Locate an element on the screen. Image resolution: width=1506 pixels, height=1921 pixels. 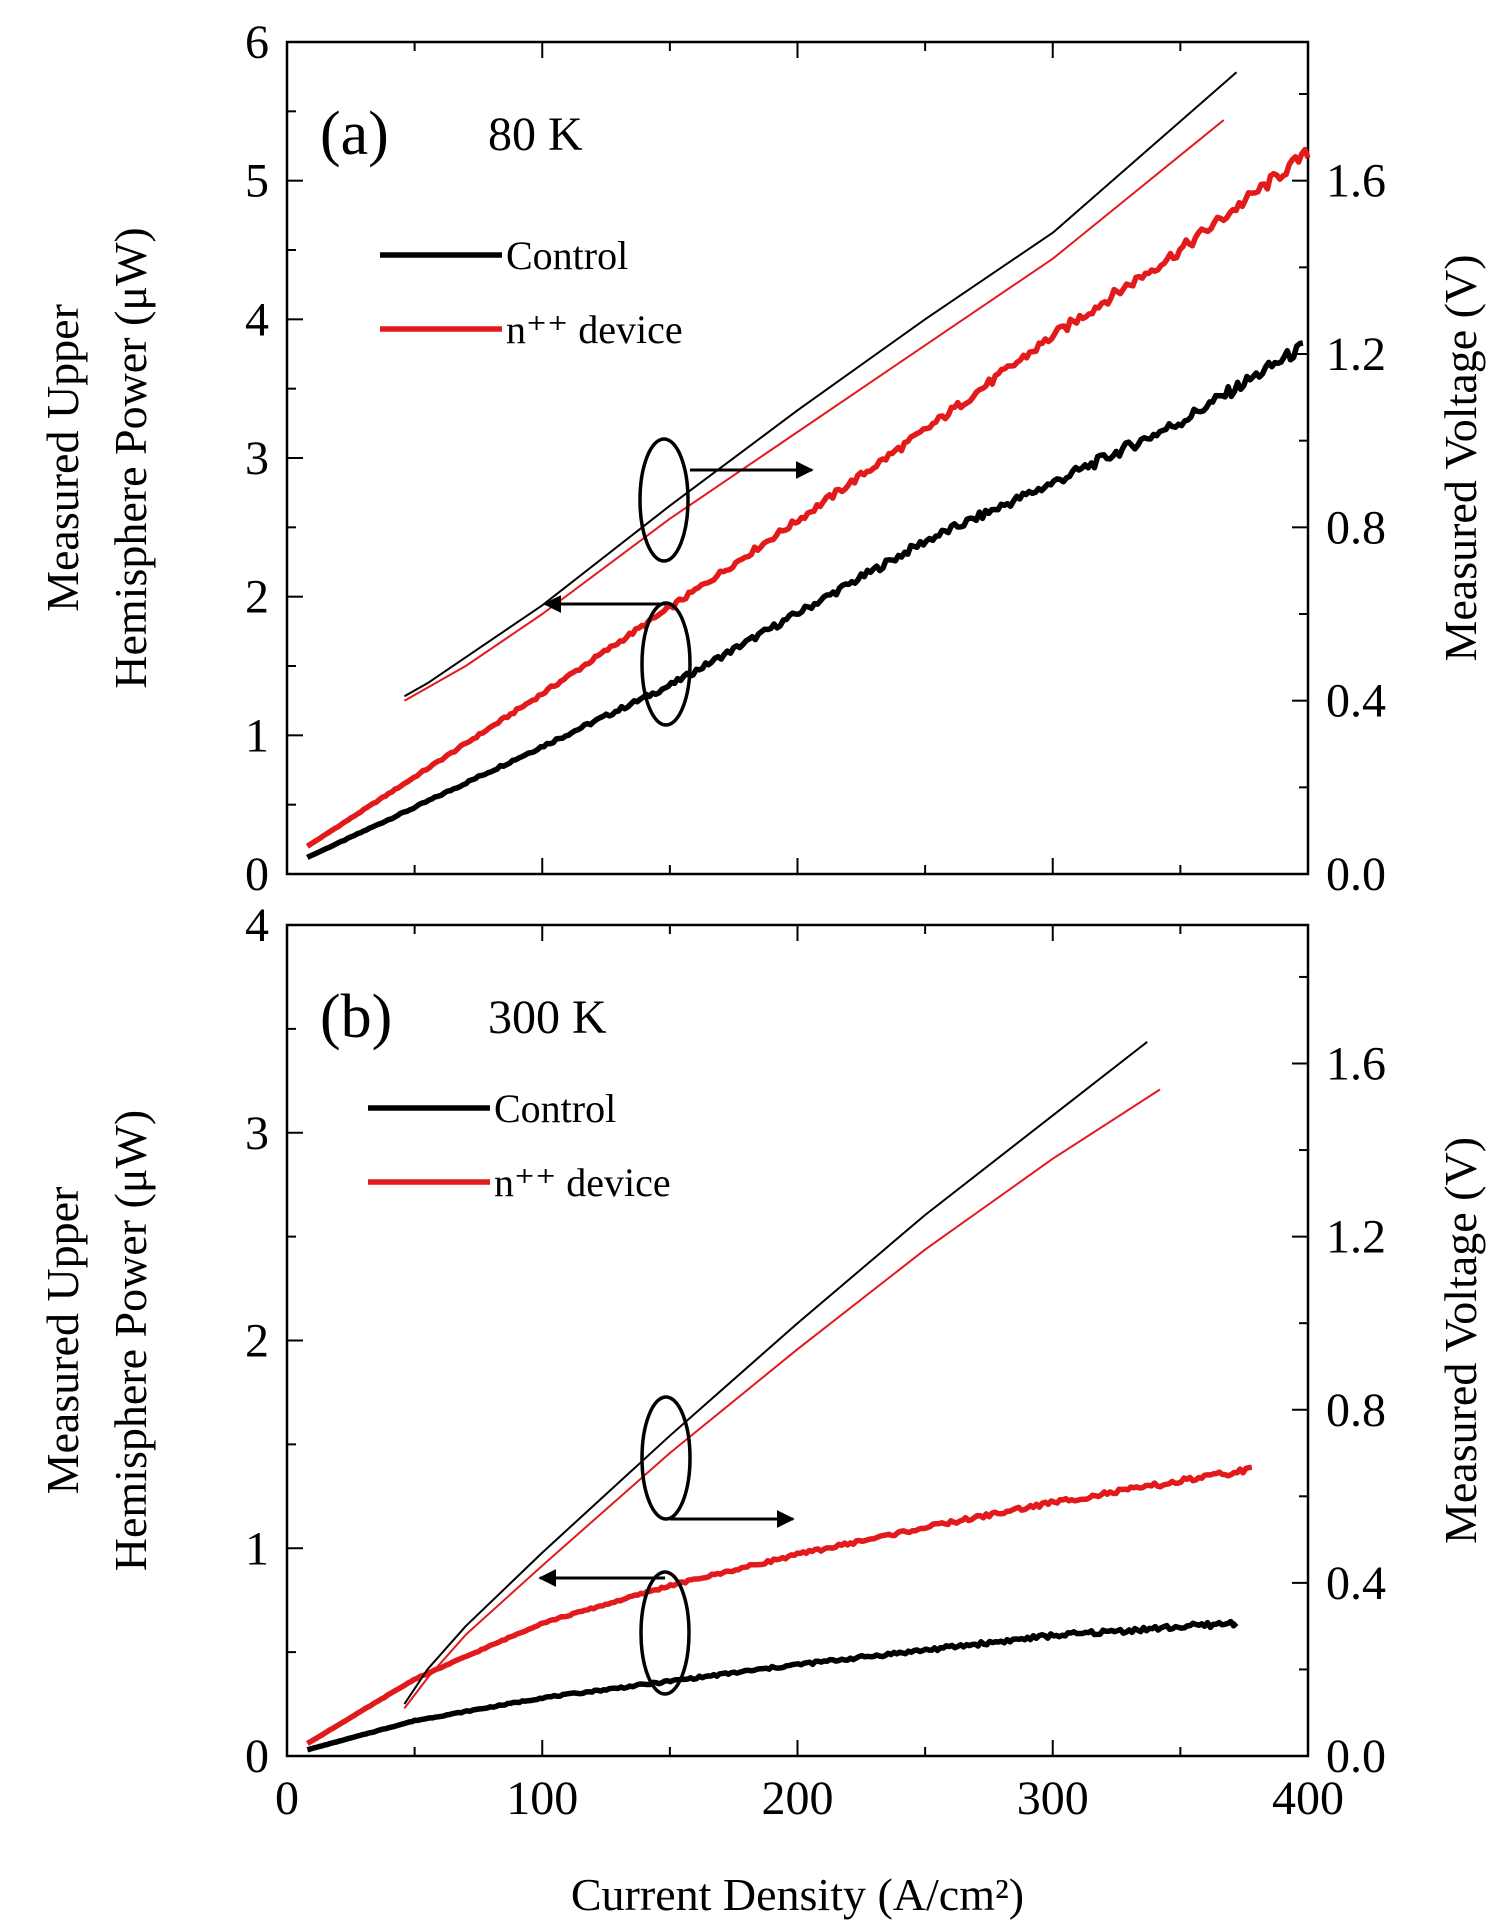
temperature-label: 300 K is located at coordinates (547, 1017).